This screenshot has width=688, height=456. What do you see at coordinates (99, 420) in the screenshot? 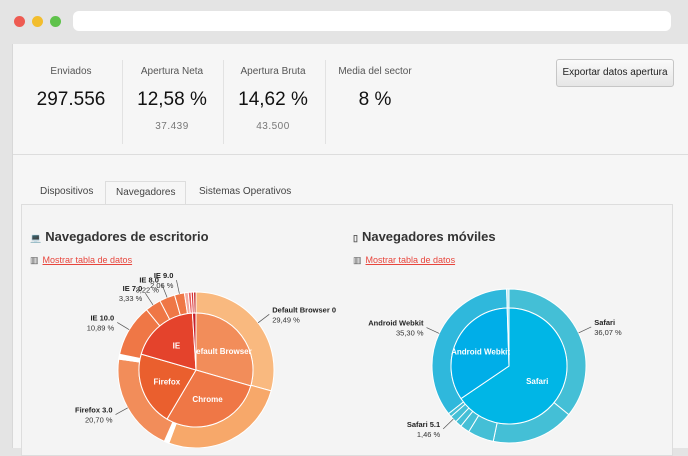
I see `data-label-value: 20,70 %` at bounding box center [99, 420].